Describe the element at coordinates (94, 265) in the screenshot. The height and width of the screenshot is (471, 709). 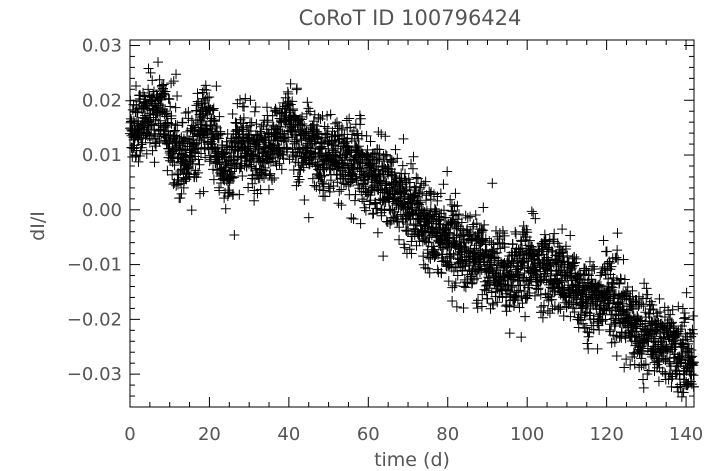
I see `y-tick-label: −0.01` at that location.